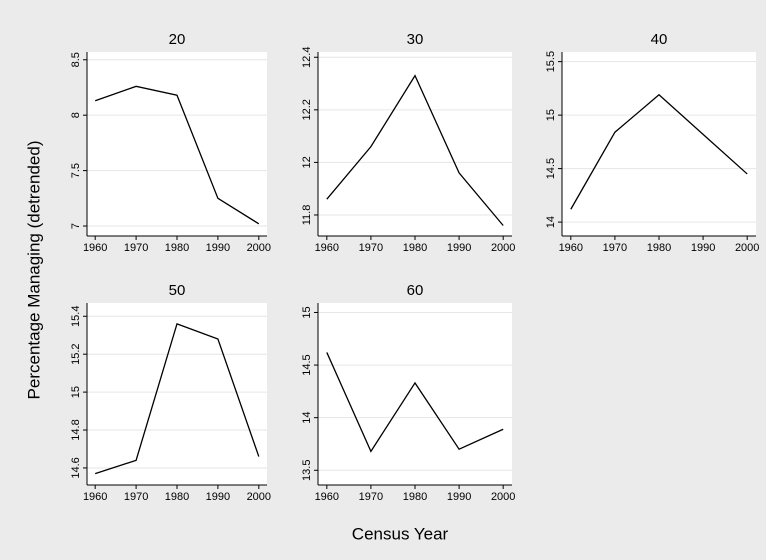 The width and height of the screenshot is (766, 560). I want to click on panel-title: 20, so click(177, 39).